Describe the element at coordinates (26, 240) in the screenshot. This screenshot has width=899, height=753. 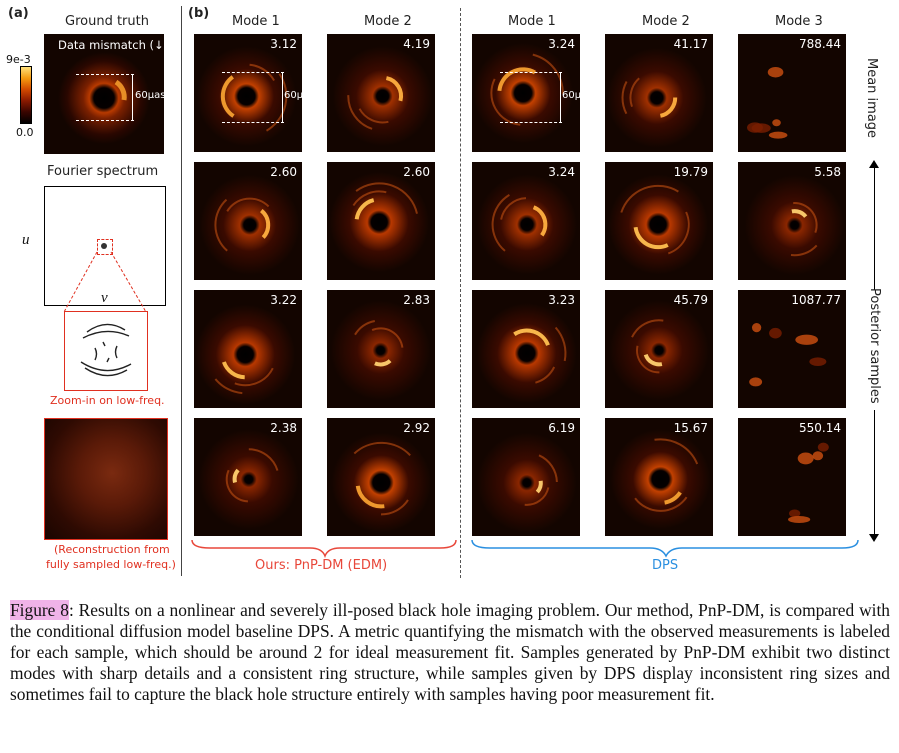
I see `axis-u-label: u` at that location.